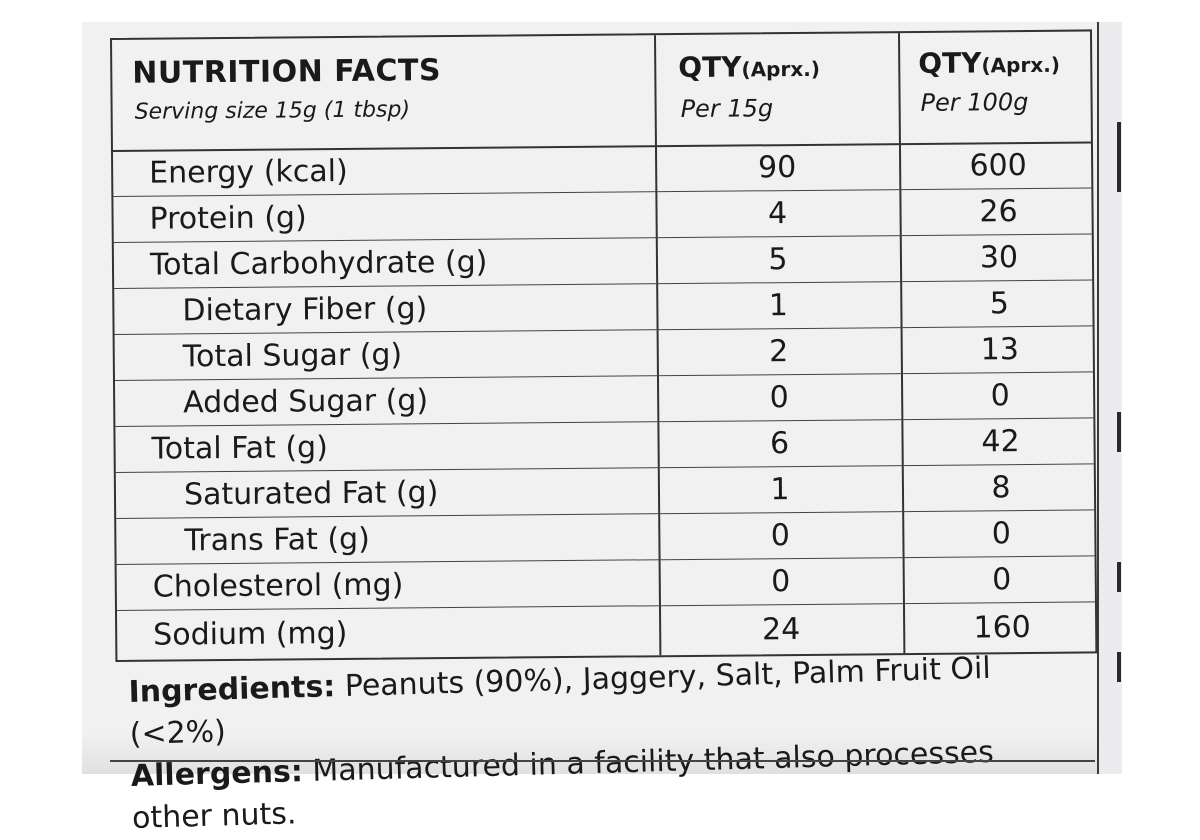 The height and width of the screenshot is (840, 1200). Describe the element at coordinates (999, 349) in the screenshot. I see `value-per-100g: 13` at that location.